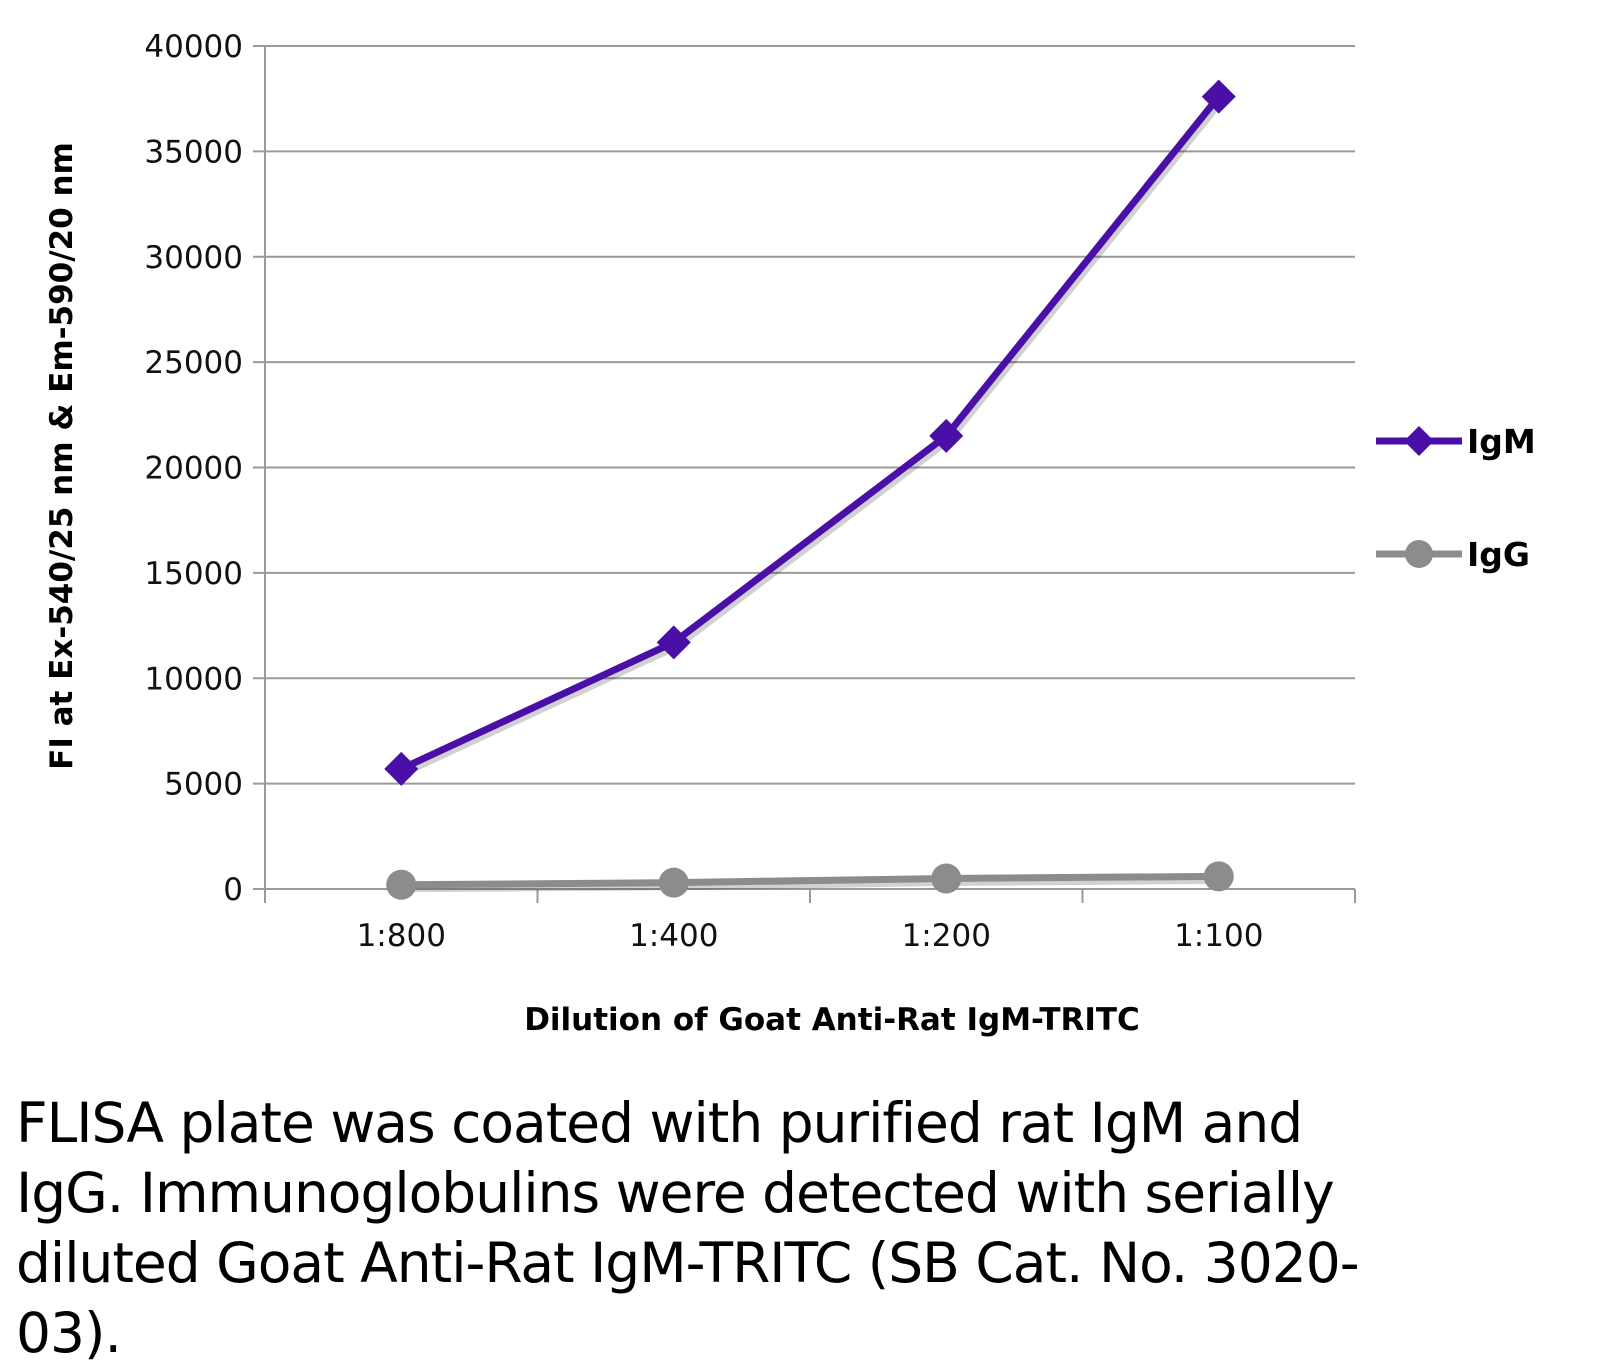  What do you see at coordinates (1419, 554) in the screenshot?
I see `legend-marker-IgG` at bounding box center [1419, 554].